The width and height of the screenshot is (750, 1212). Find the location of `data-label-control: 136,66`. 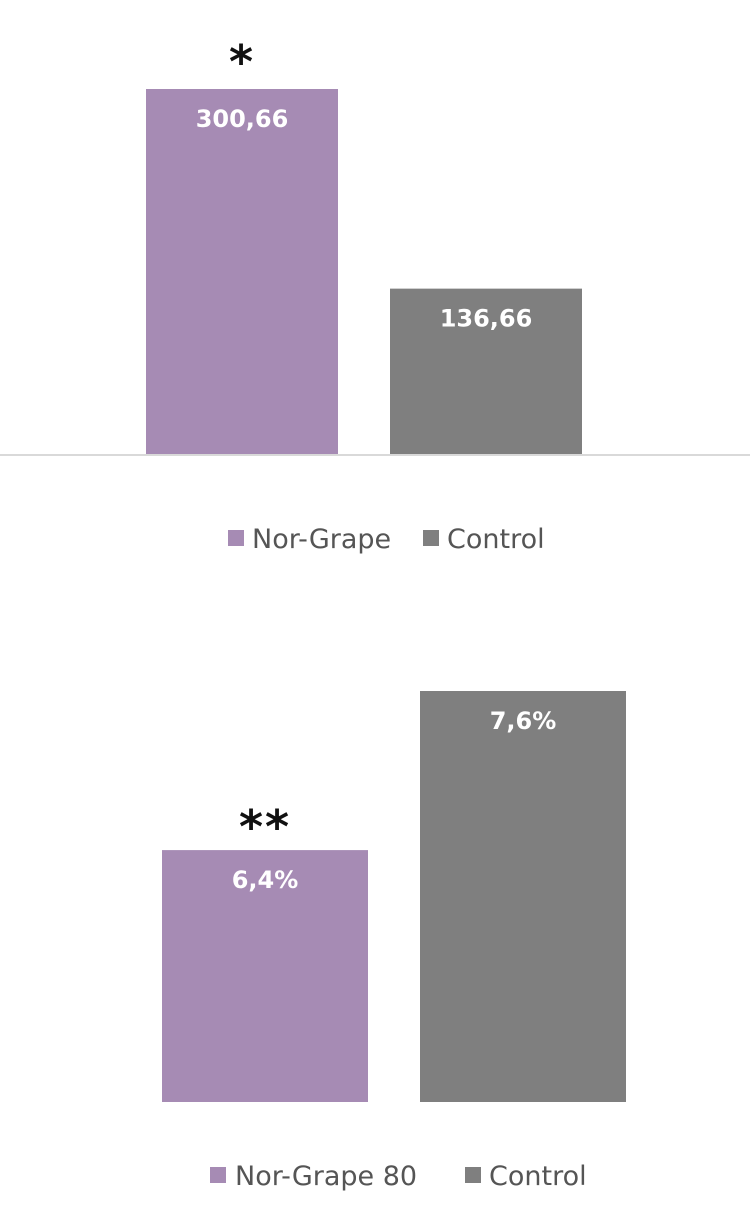

data-label-control: 136,66 is located at coordinates (486, 319).